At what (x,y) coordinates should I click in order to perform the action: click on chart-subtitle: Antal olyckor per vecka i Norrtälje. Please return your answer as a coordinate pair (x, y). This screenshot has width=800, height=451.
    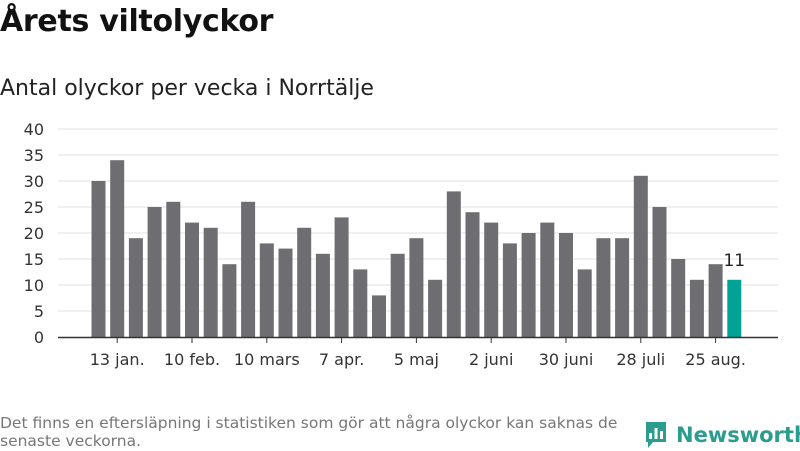
    Looking at the image, I should click on (187, 88).